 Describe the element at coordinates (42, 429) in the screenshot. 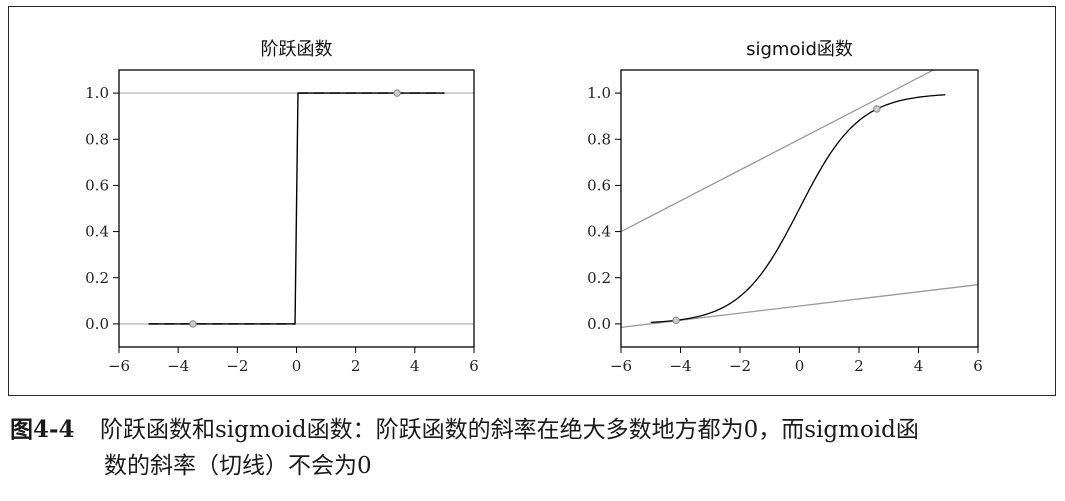

I see `figure-number: 图4-4` at that location.